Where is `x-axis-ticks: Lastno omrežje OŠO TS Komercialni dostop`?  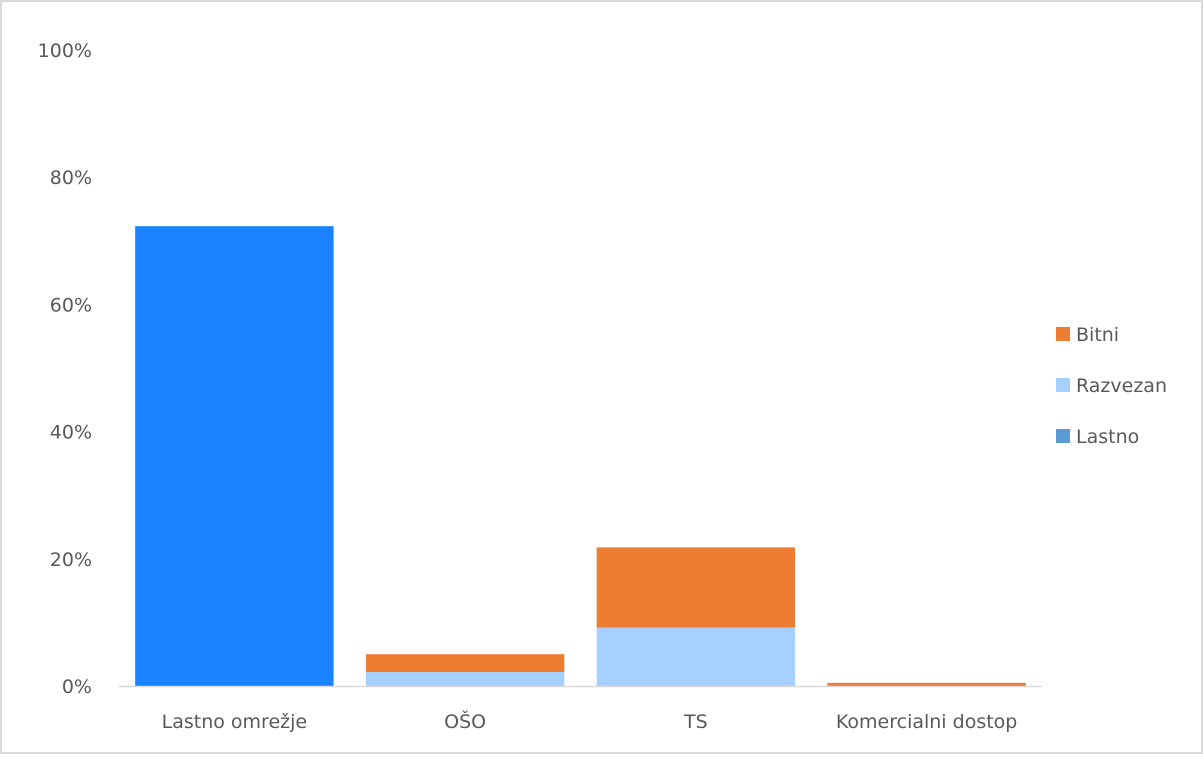
x-axis-ticks: Lastno omrežje OŠO TS Komercialni dostop is located at coordinates (590, 721).